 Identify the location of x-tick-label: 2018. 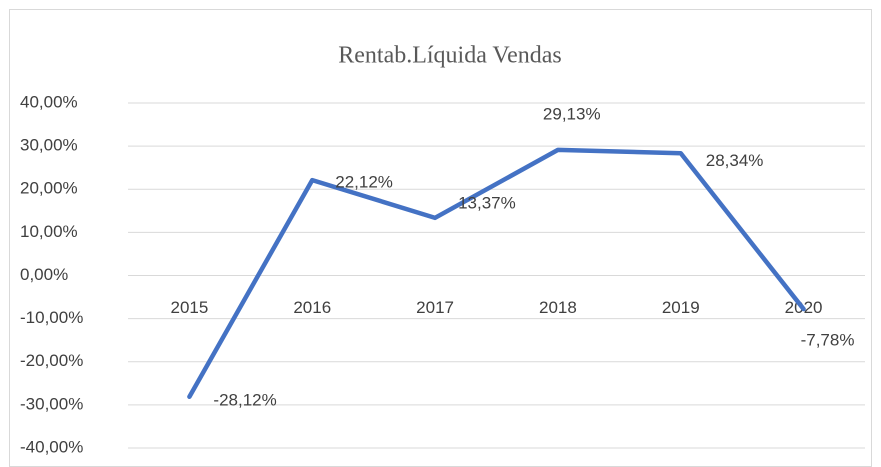
(558, 307).